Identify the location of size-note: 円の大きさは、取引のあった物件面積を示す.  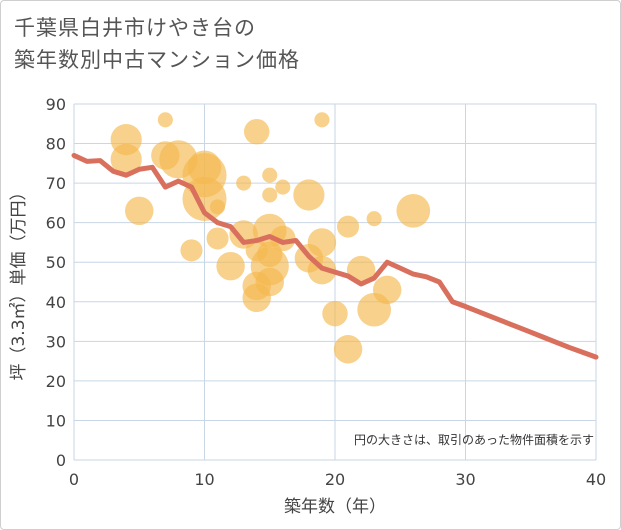
(474, 439).